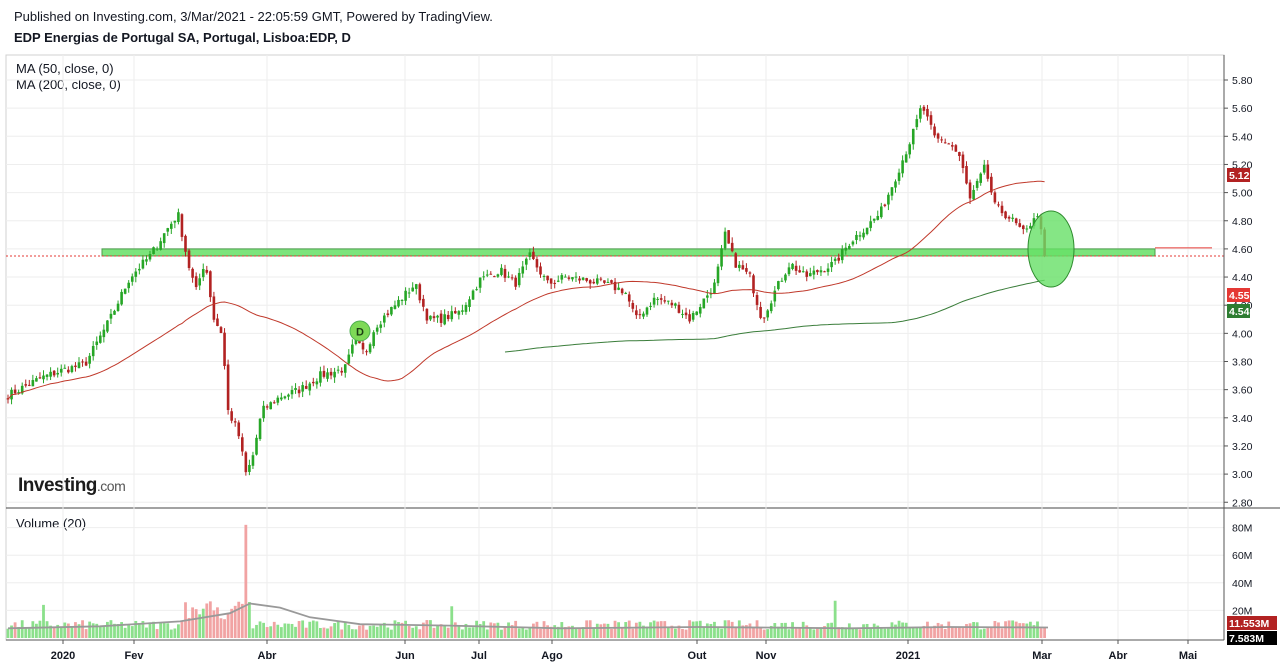  I want to click on price-tick-label: 3.40, so click(1242, 419).